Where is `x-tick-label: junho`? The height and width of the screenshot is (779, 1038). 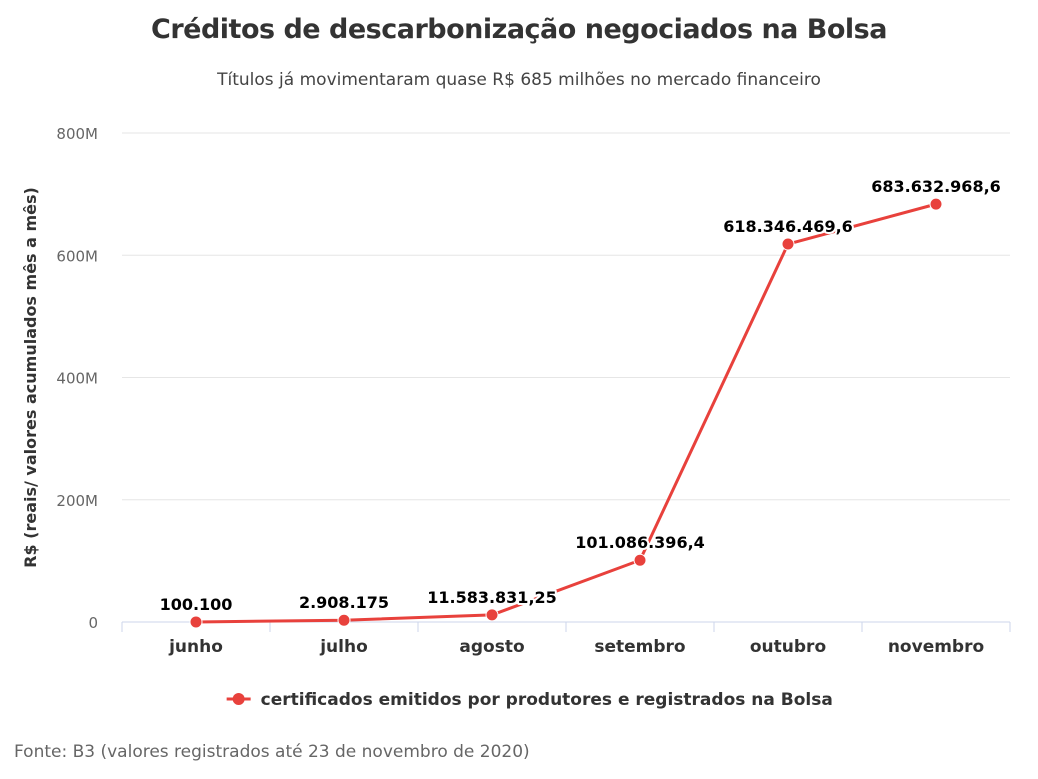
x-tick-label: junho is located at coordinates (195, 647).